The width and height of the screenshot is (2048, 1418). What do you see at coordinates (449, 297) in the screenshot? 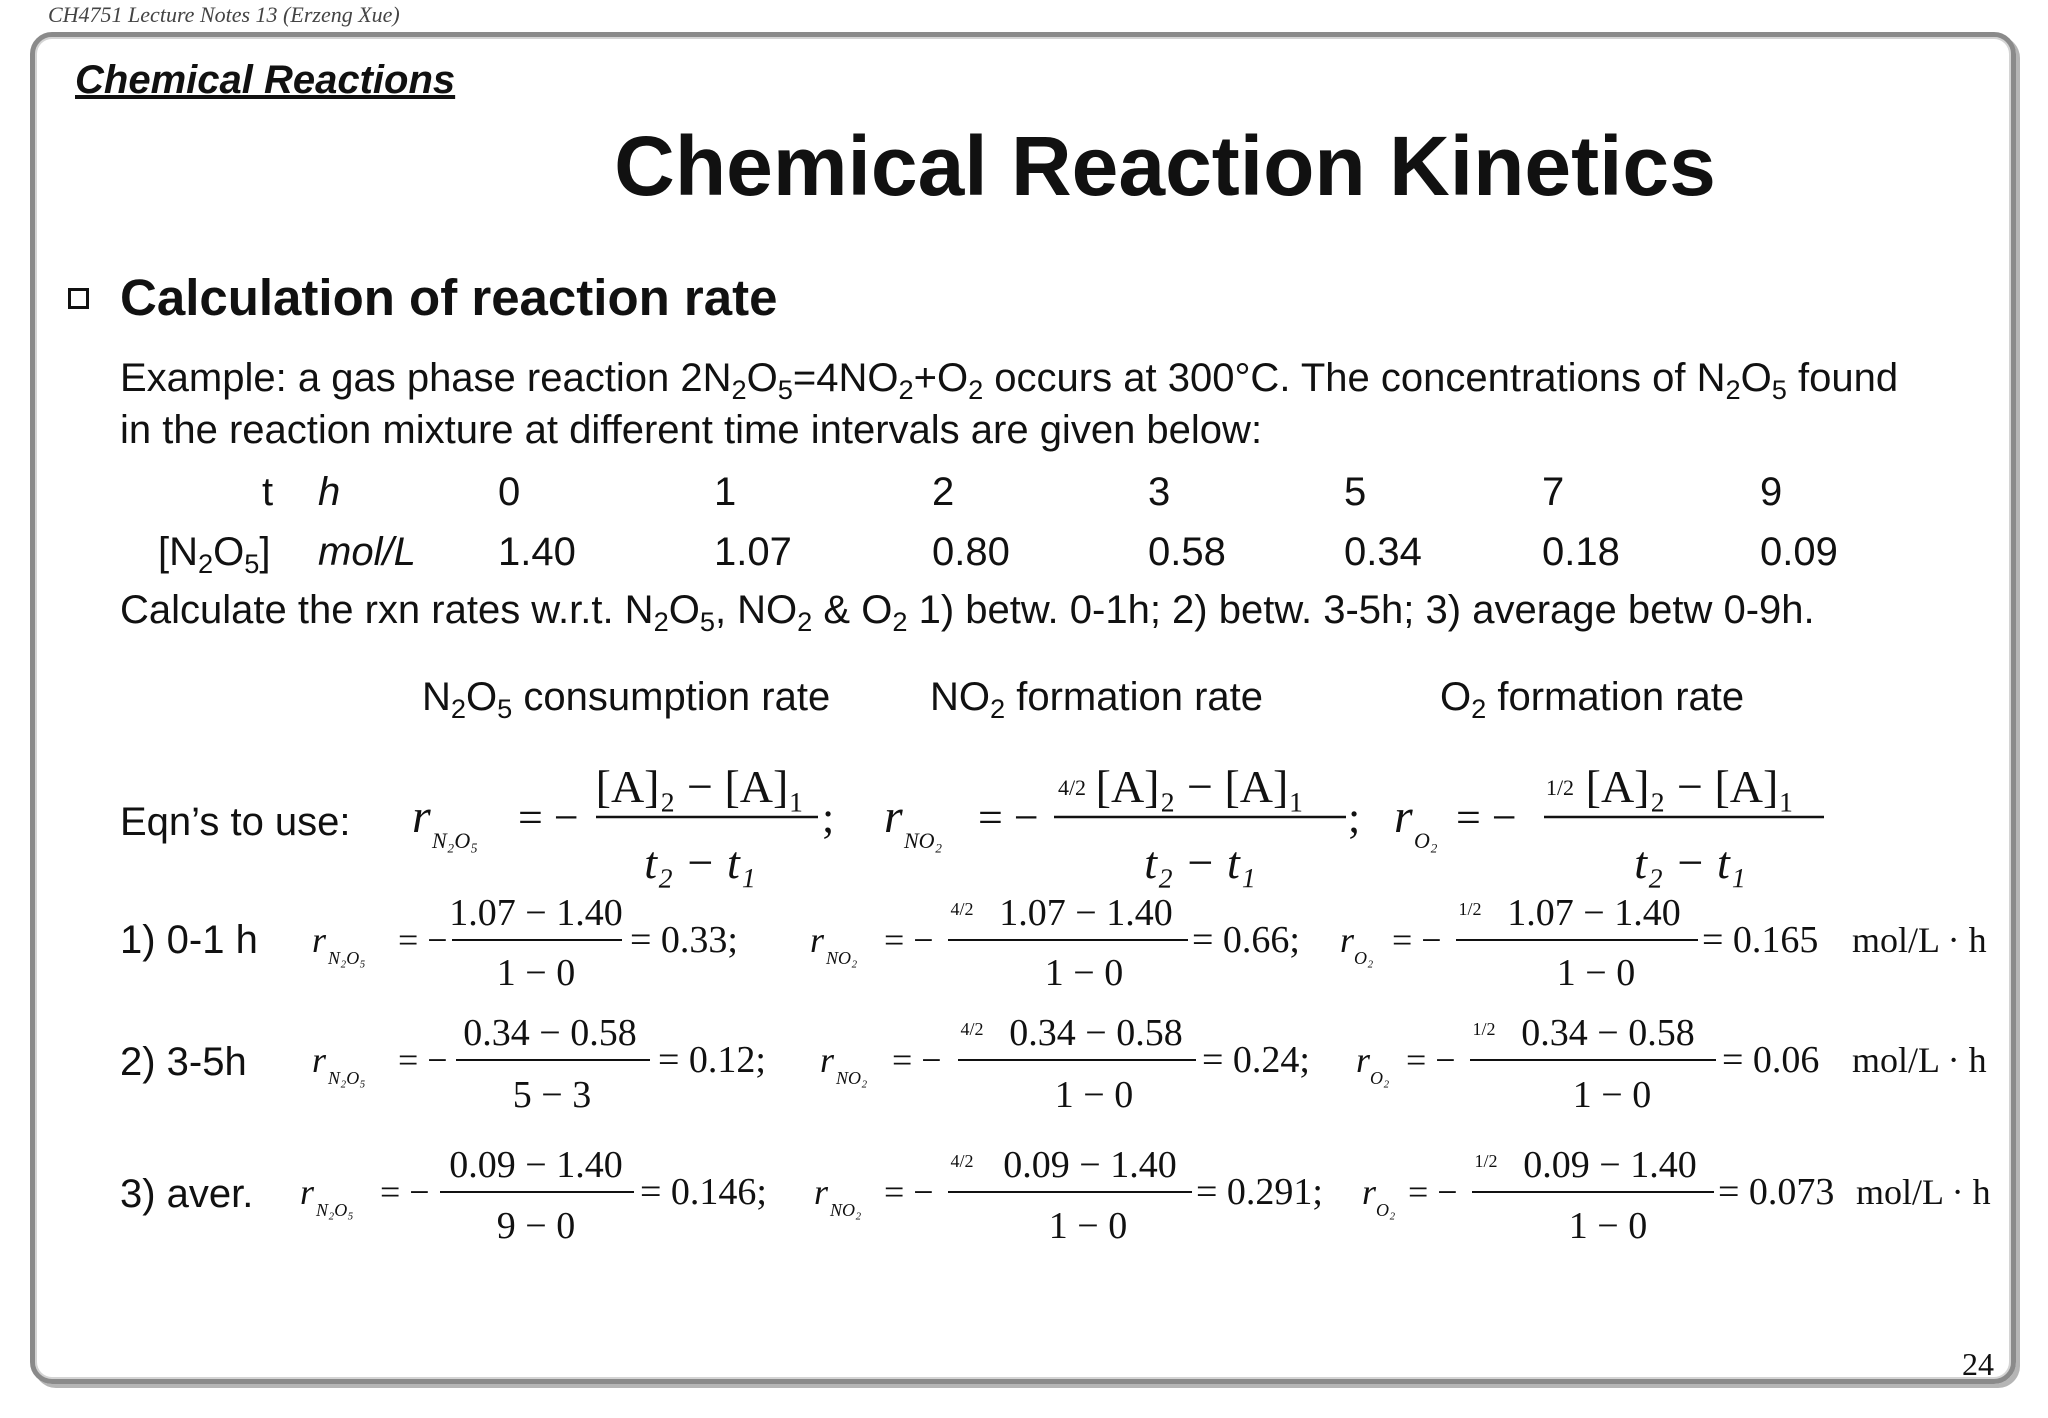
I see `bullet-heading: Calculation of reaction rate` at bounding box center [449, 297].